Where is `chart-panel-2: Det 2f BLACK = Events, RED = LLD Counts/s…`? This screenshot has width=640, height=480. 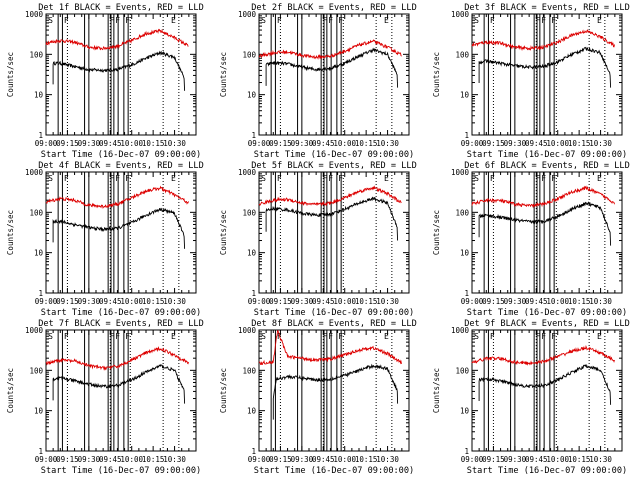
chart-panel-2: Det 2f BLACK = Events, RED = LLD Counts/s… is located at coordinates (318, 81).